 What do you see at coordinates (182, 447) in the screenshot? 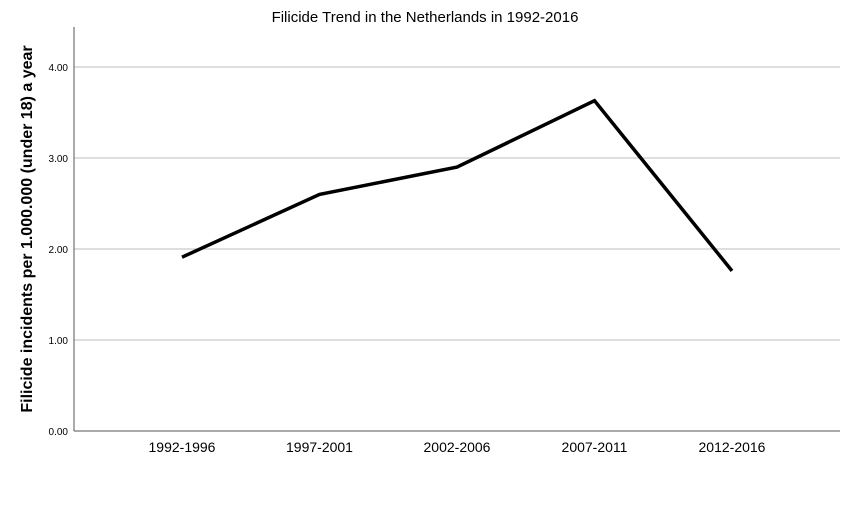
I see `x-tick-label: 1992-1996` at bounding box center [182, 447].